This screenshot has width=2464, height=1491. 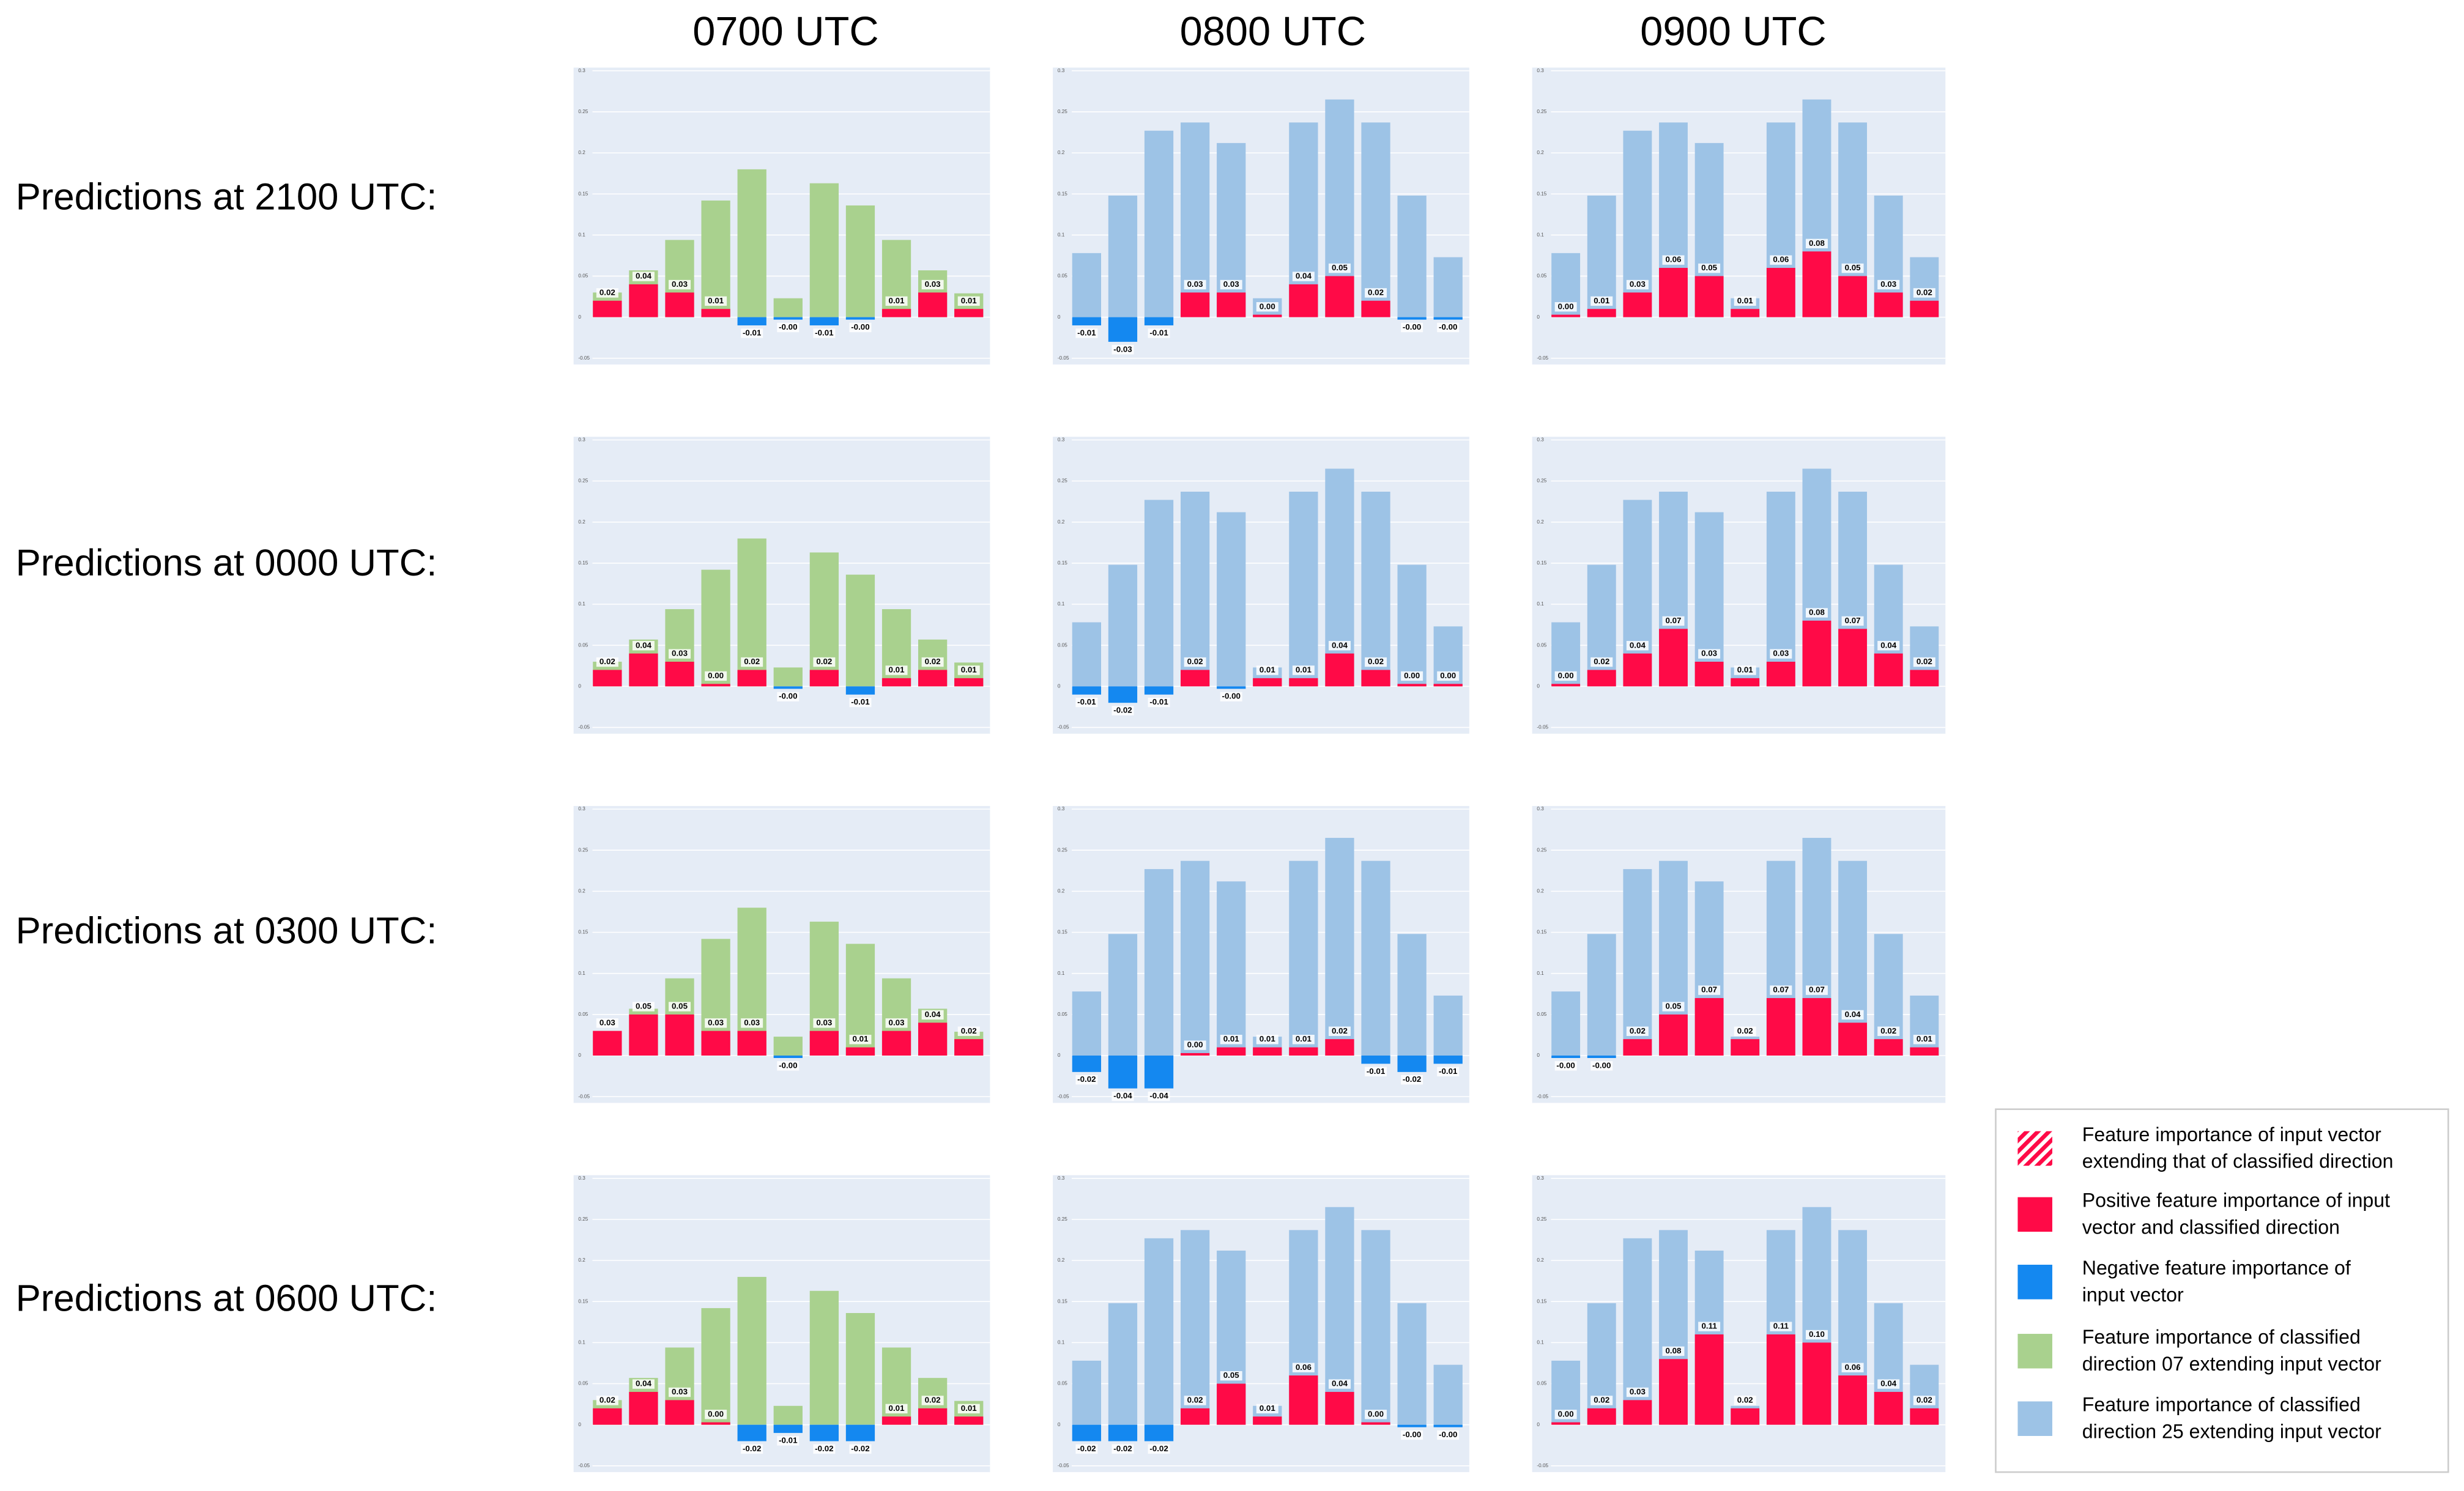 What do you see at coordinates (579, 1424) in the screenshot?
I see `y-tick-label: 0` at bounding box center [579, 1424].